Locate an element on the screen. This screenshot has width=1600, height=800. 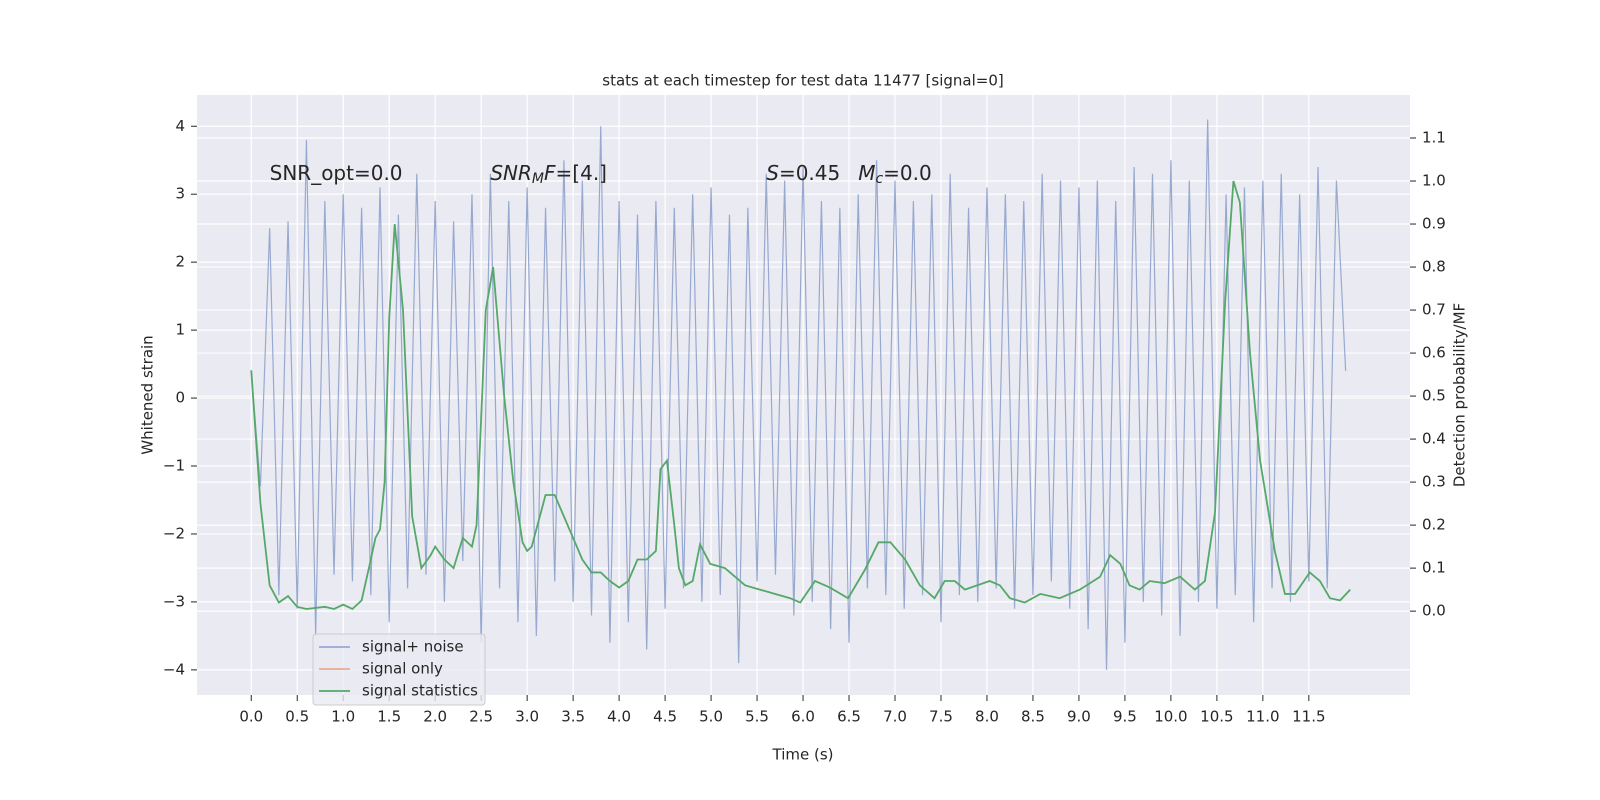
x-tick-label: 3.0 is located at coordinates (527, 717).